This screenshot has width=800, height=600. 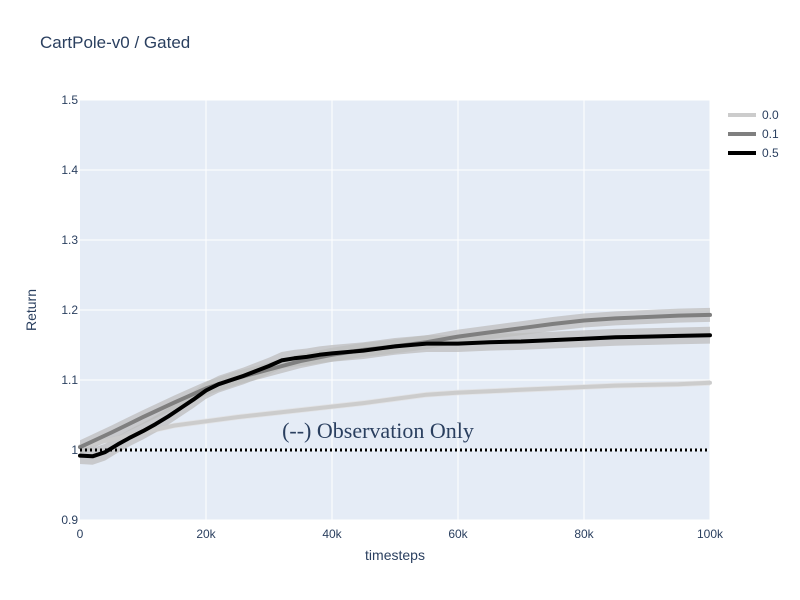 What do you see at coordinates (753, 115) in the screenshot?
I see `legend-item-0.0: 0.0` at bounding box center [753, 115].